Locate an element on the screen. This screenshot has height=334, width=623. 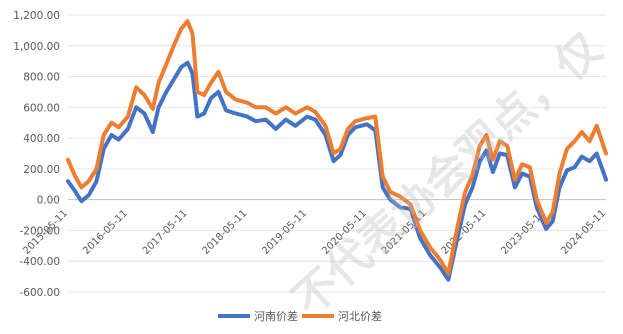
y-tick-label: 0.00 is located at coordinates (48, 201).